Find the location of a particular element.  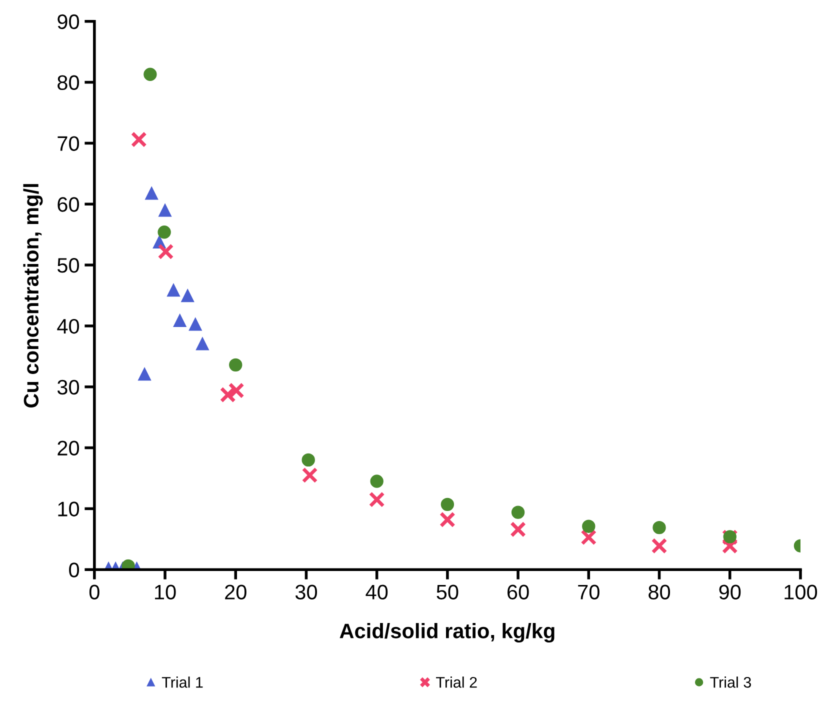

y-tick-label: 70 is located at coordinates (69, 143).